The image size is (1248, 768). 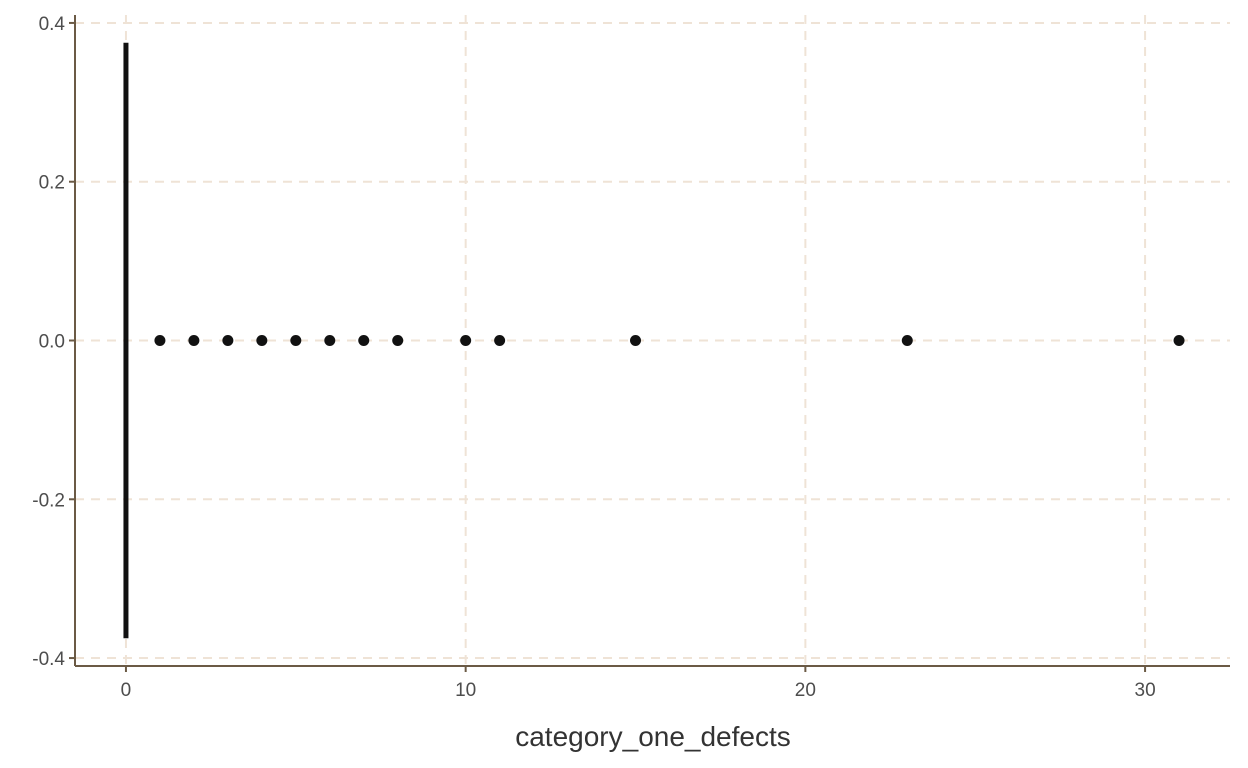 What do you see at coordinates (48, 659) in the screenshot?
I see `y-tick-label: -0.4` at bounding box center [48, 659].